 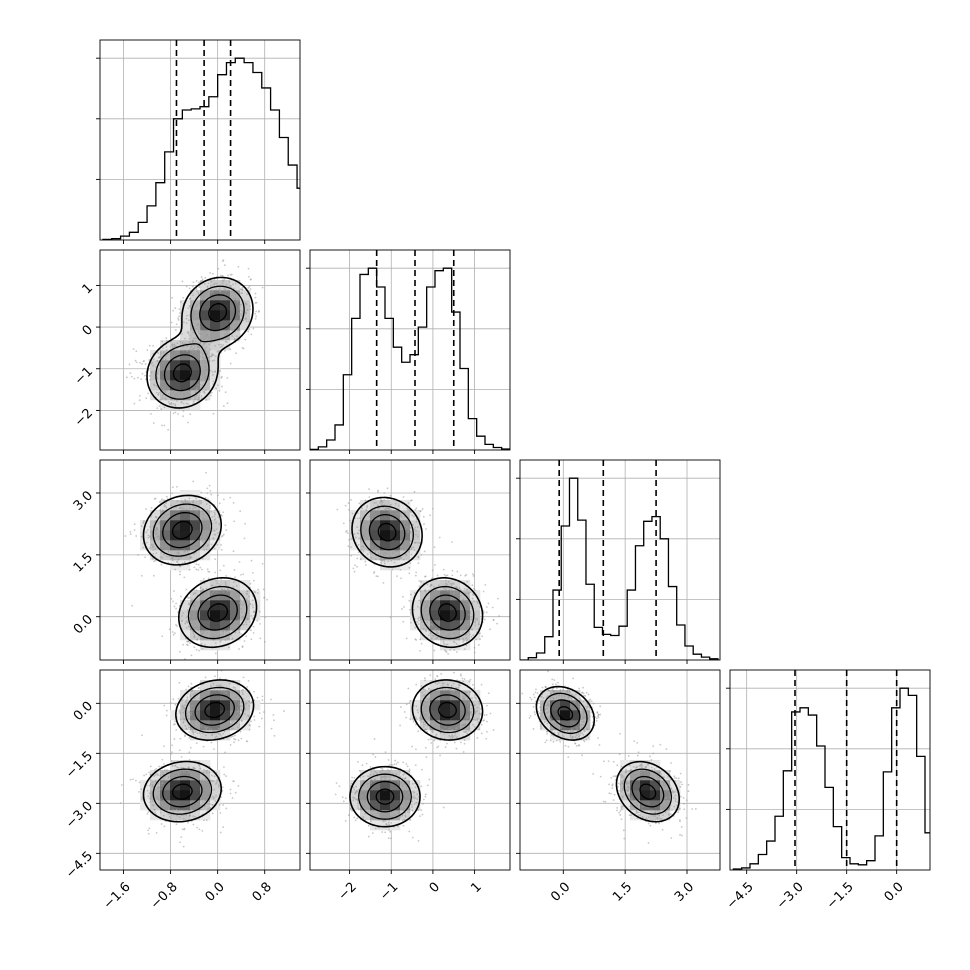 What do you see at coordinates (200, 140) in the screenshot?
I see `panel-frame` at bounding box center [200, 140].